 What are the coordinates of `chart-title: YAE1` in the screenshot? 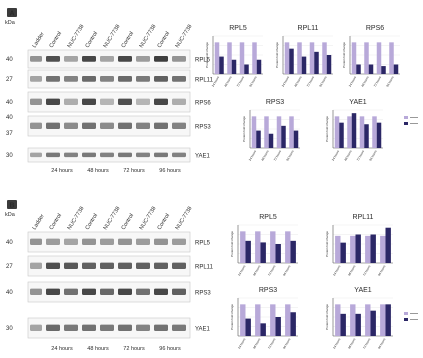 It's located at (362, 290).